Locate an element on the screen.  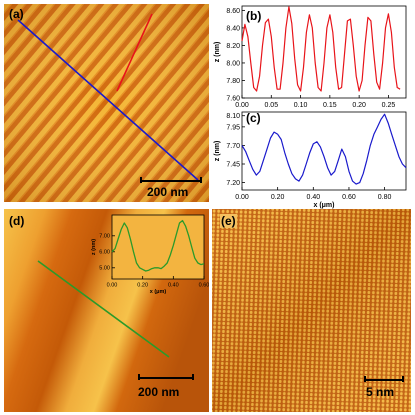
x-tick-label: 0.80 is located at coordinates (385, 197).